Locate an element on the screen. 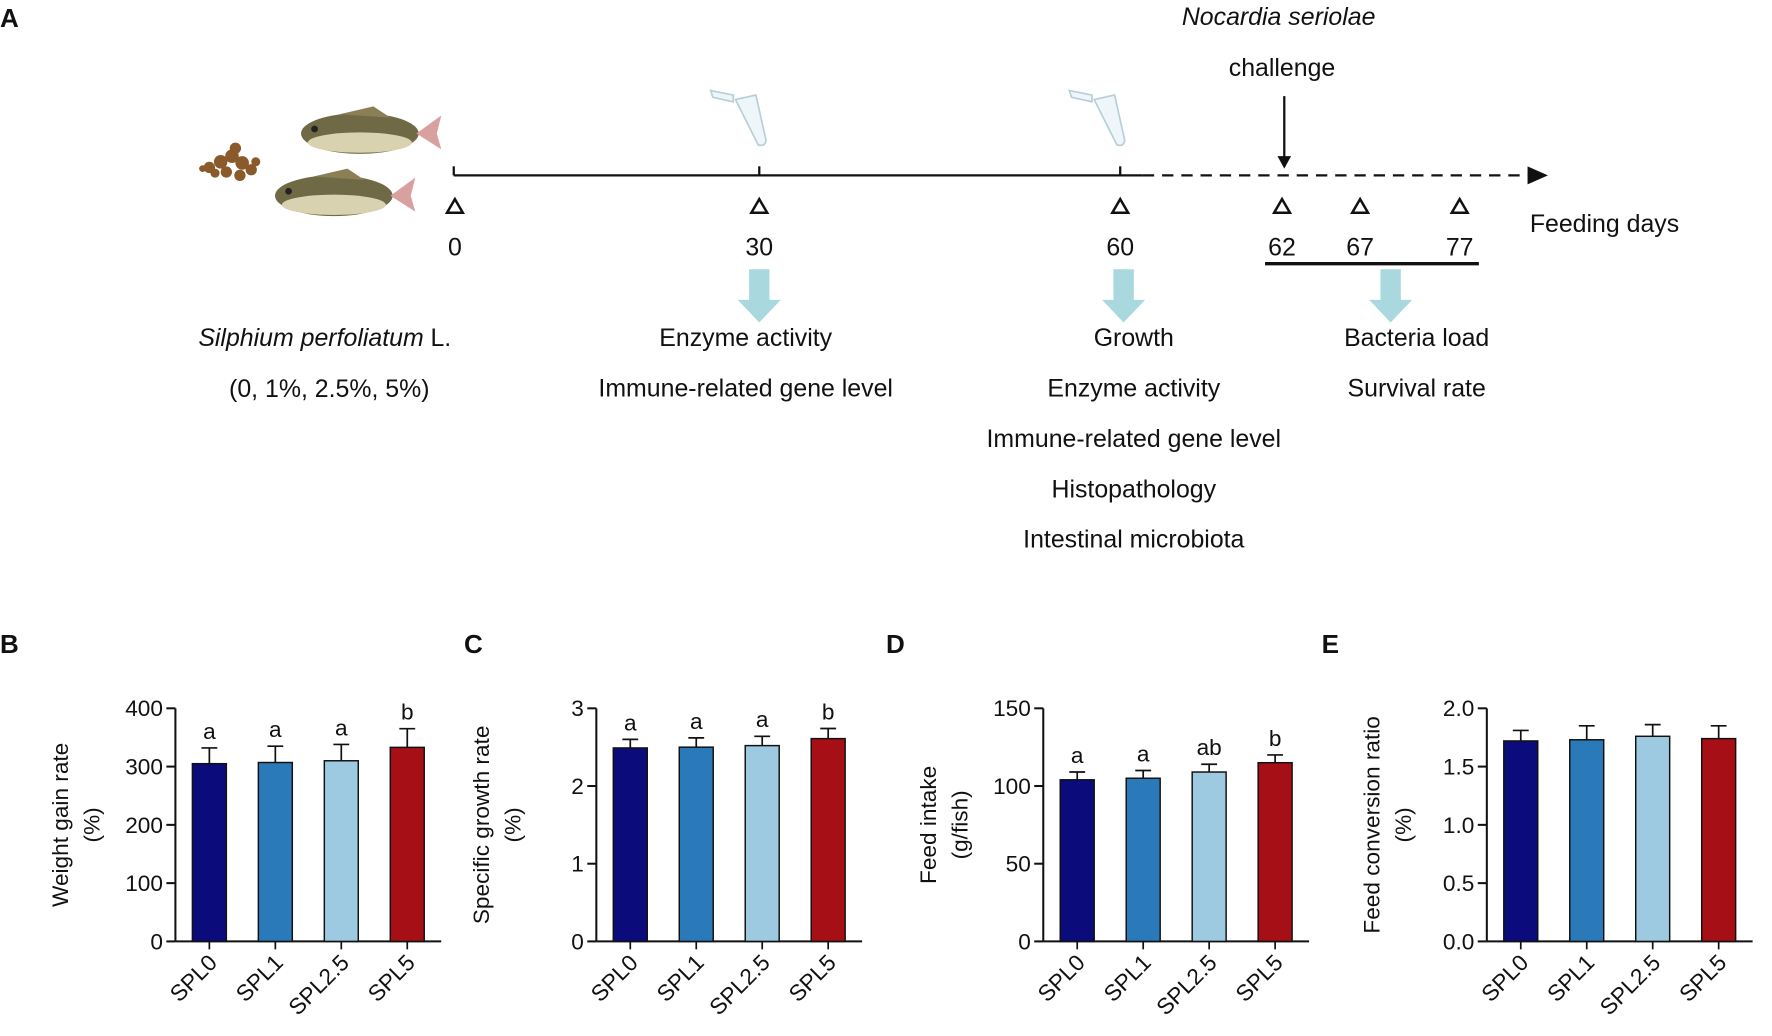  panel-label: D is located at coordinates (895, 644).